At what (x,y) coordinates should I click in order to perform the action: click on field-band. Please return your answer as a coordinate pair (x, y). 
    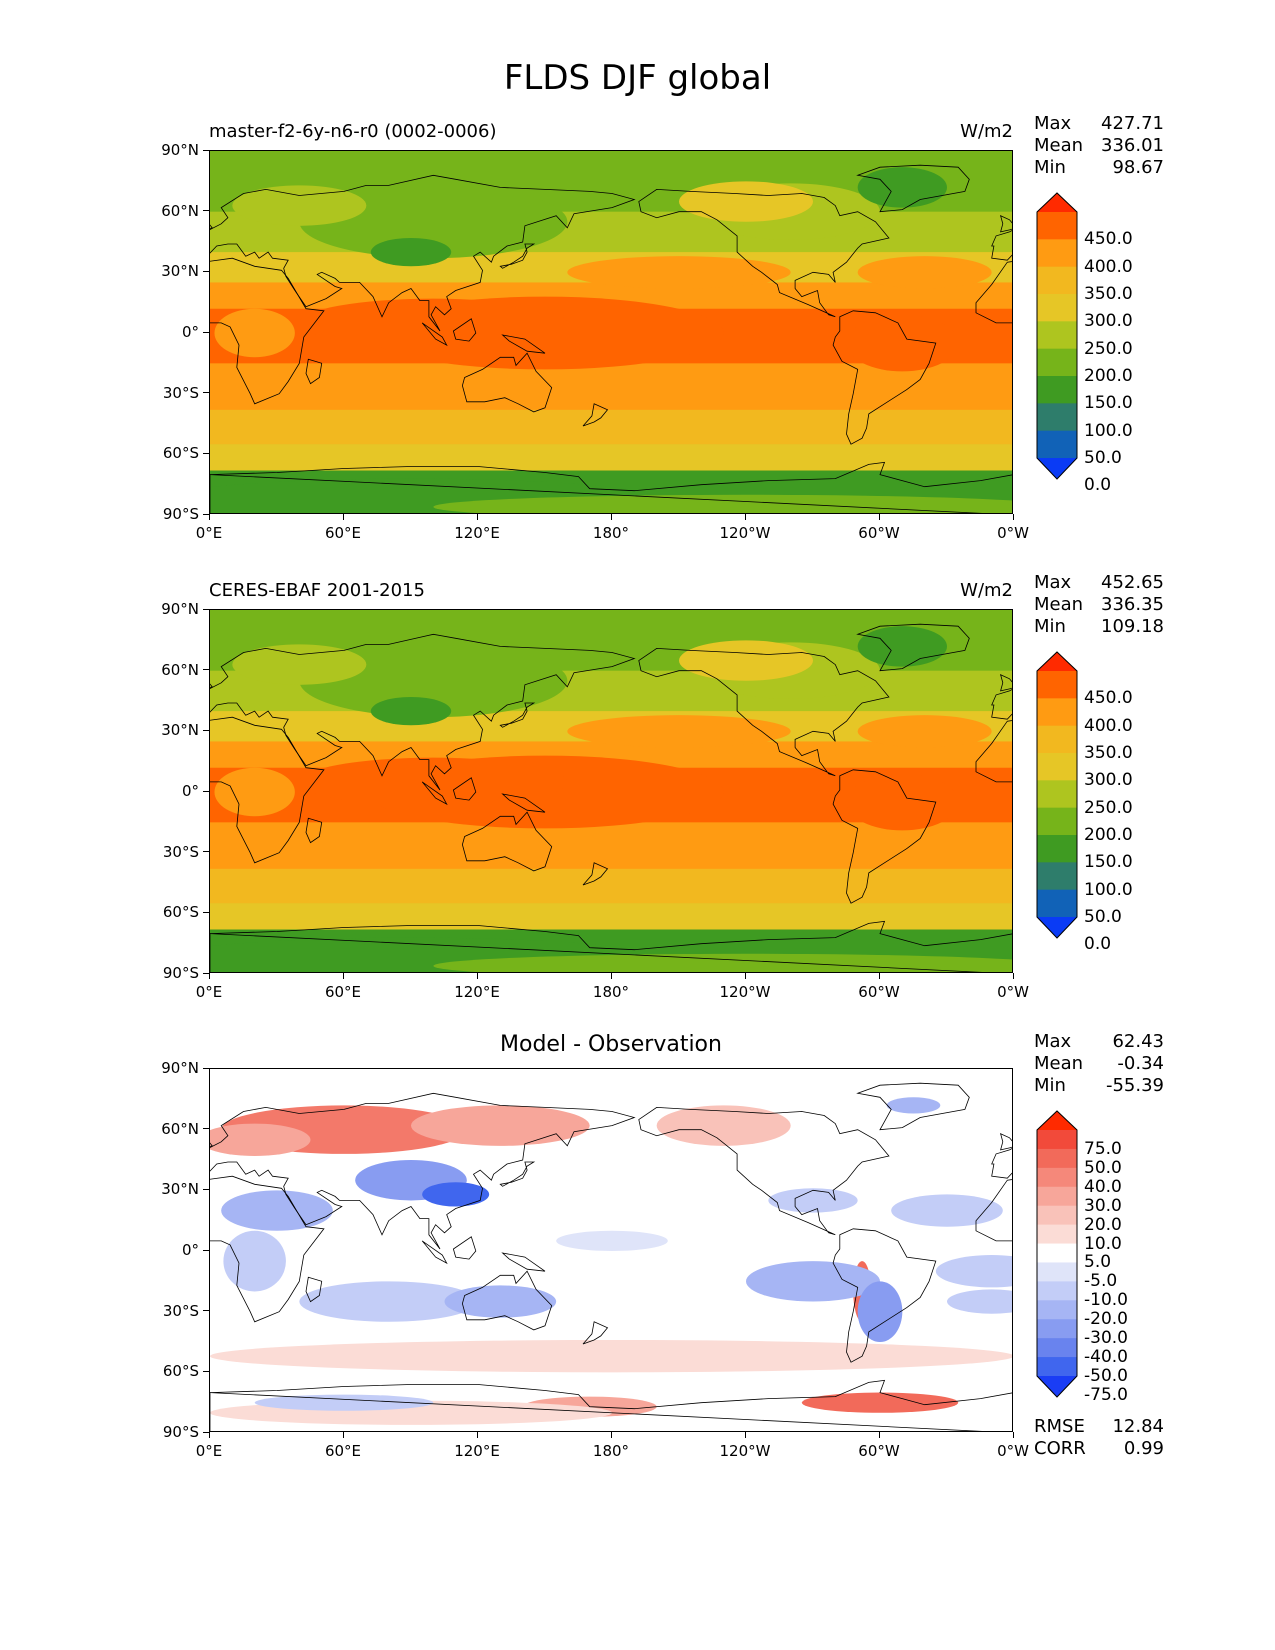
    Looking at the image, I should click on (611, 846).